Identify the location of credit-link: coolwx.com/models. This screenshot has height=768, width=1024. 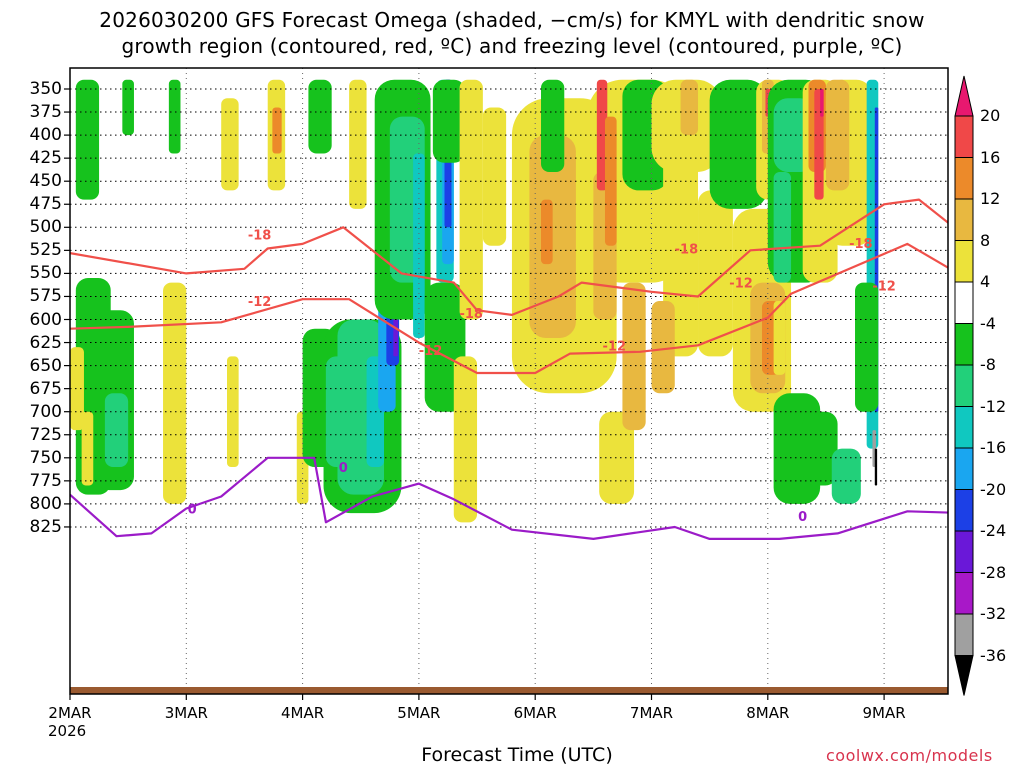
(909, 755).